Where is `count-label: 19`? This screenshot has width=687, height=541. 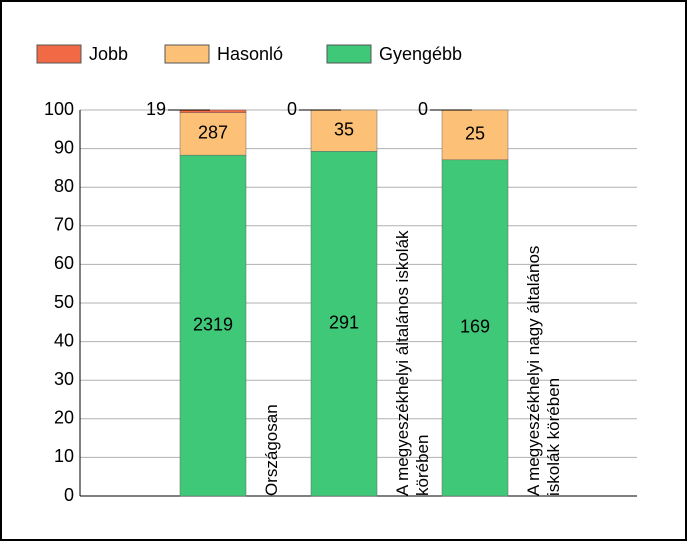
count-label: 19 is located at coordinates (156, 109).